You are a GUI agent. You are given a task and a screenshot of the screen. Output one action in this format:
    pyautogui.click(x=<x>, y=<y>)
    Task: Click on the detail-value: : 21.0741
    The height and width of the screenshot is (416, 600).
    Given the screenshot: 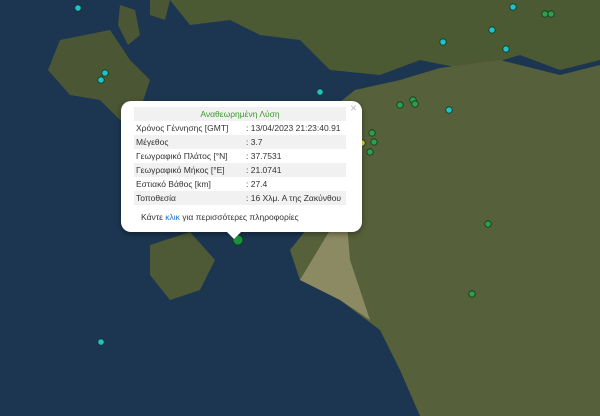 What is the action you would take?
    pyautogui.click(x=295, y=170)
    